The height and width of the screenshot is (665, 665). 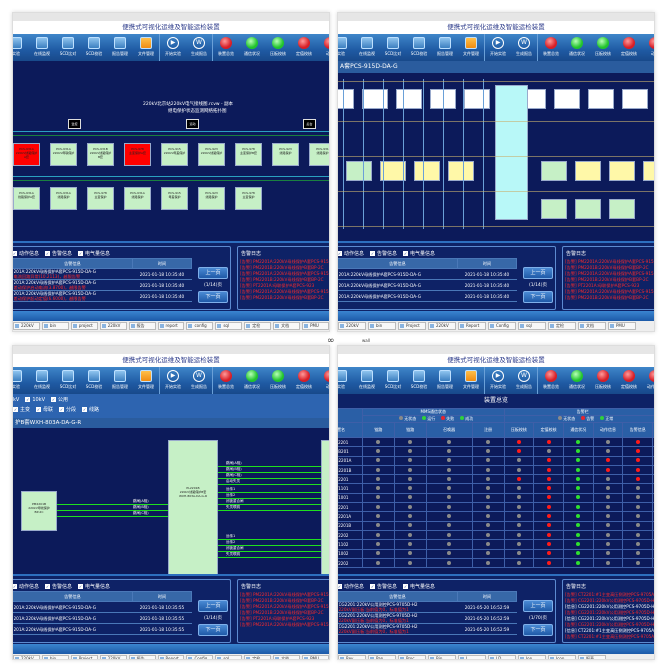 I want to click on device-box: PCS-931A 线路保护, so click(x=137, y=198).